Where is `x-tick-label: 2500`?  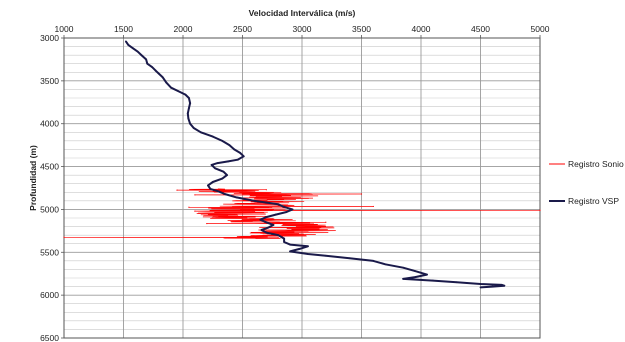
x-tick-label: 2500 is located at coordinates (242, 29).